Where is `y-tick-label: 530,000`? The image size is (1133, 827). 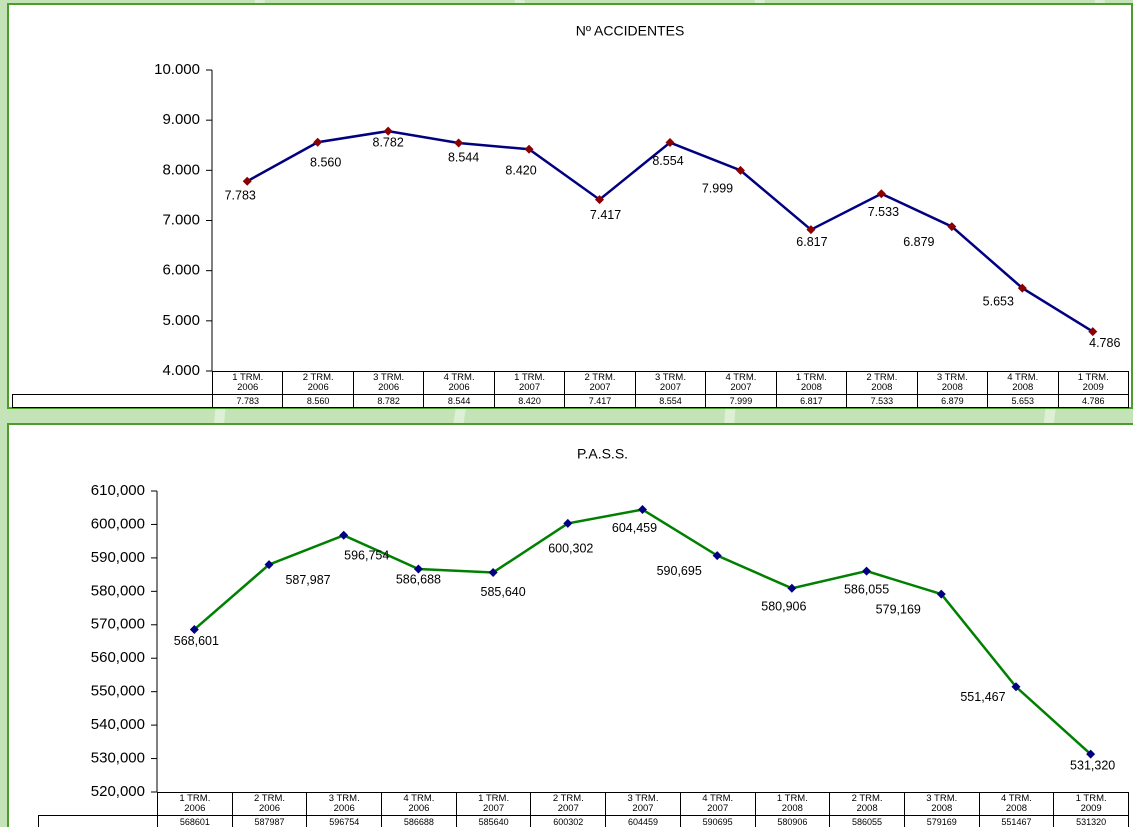
y-tick-label: 530,000 is located at coordinates (118, 758).